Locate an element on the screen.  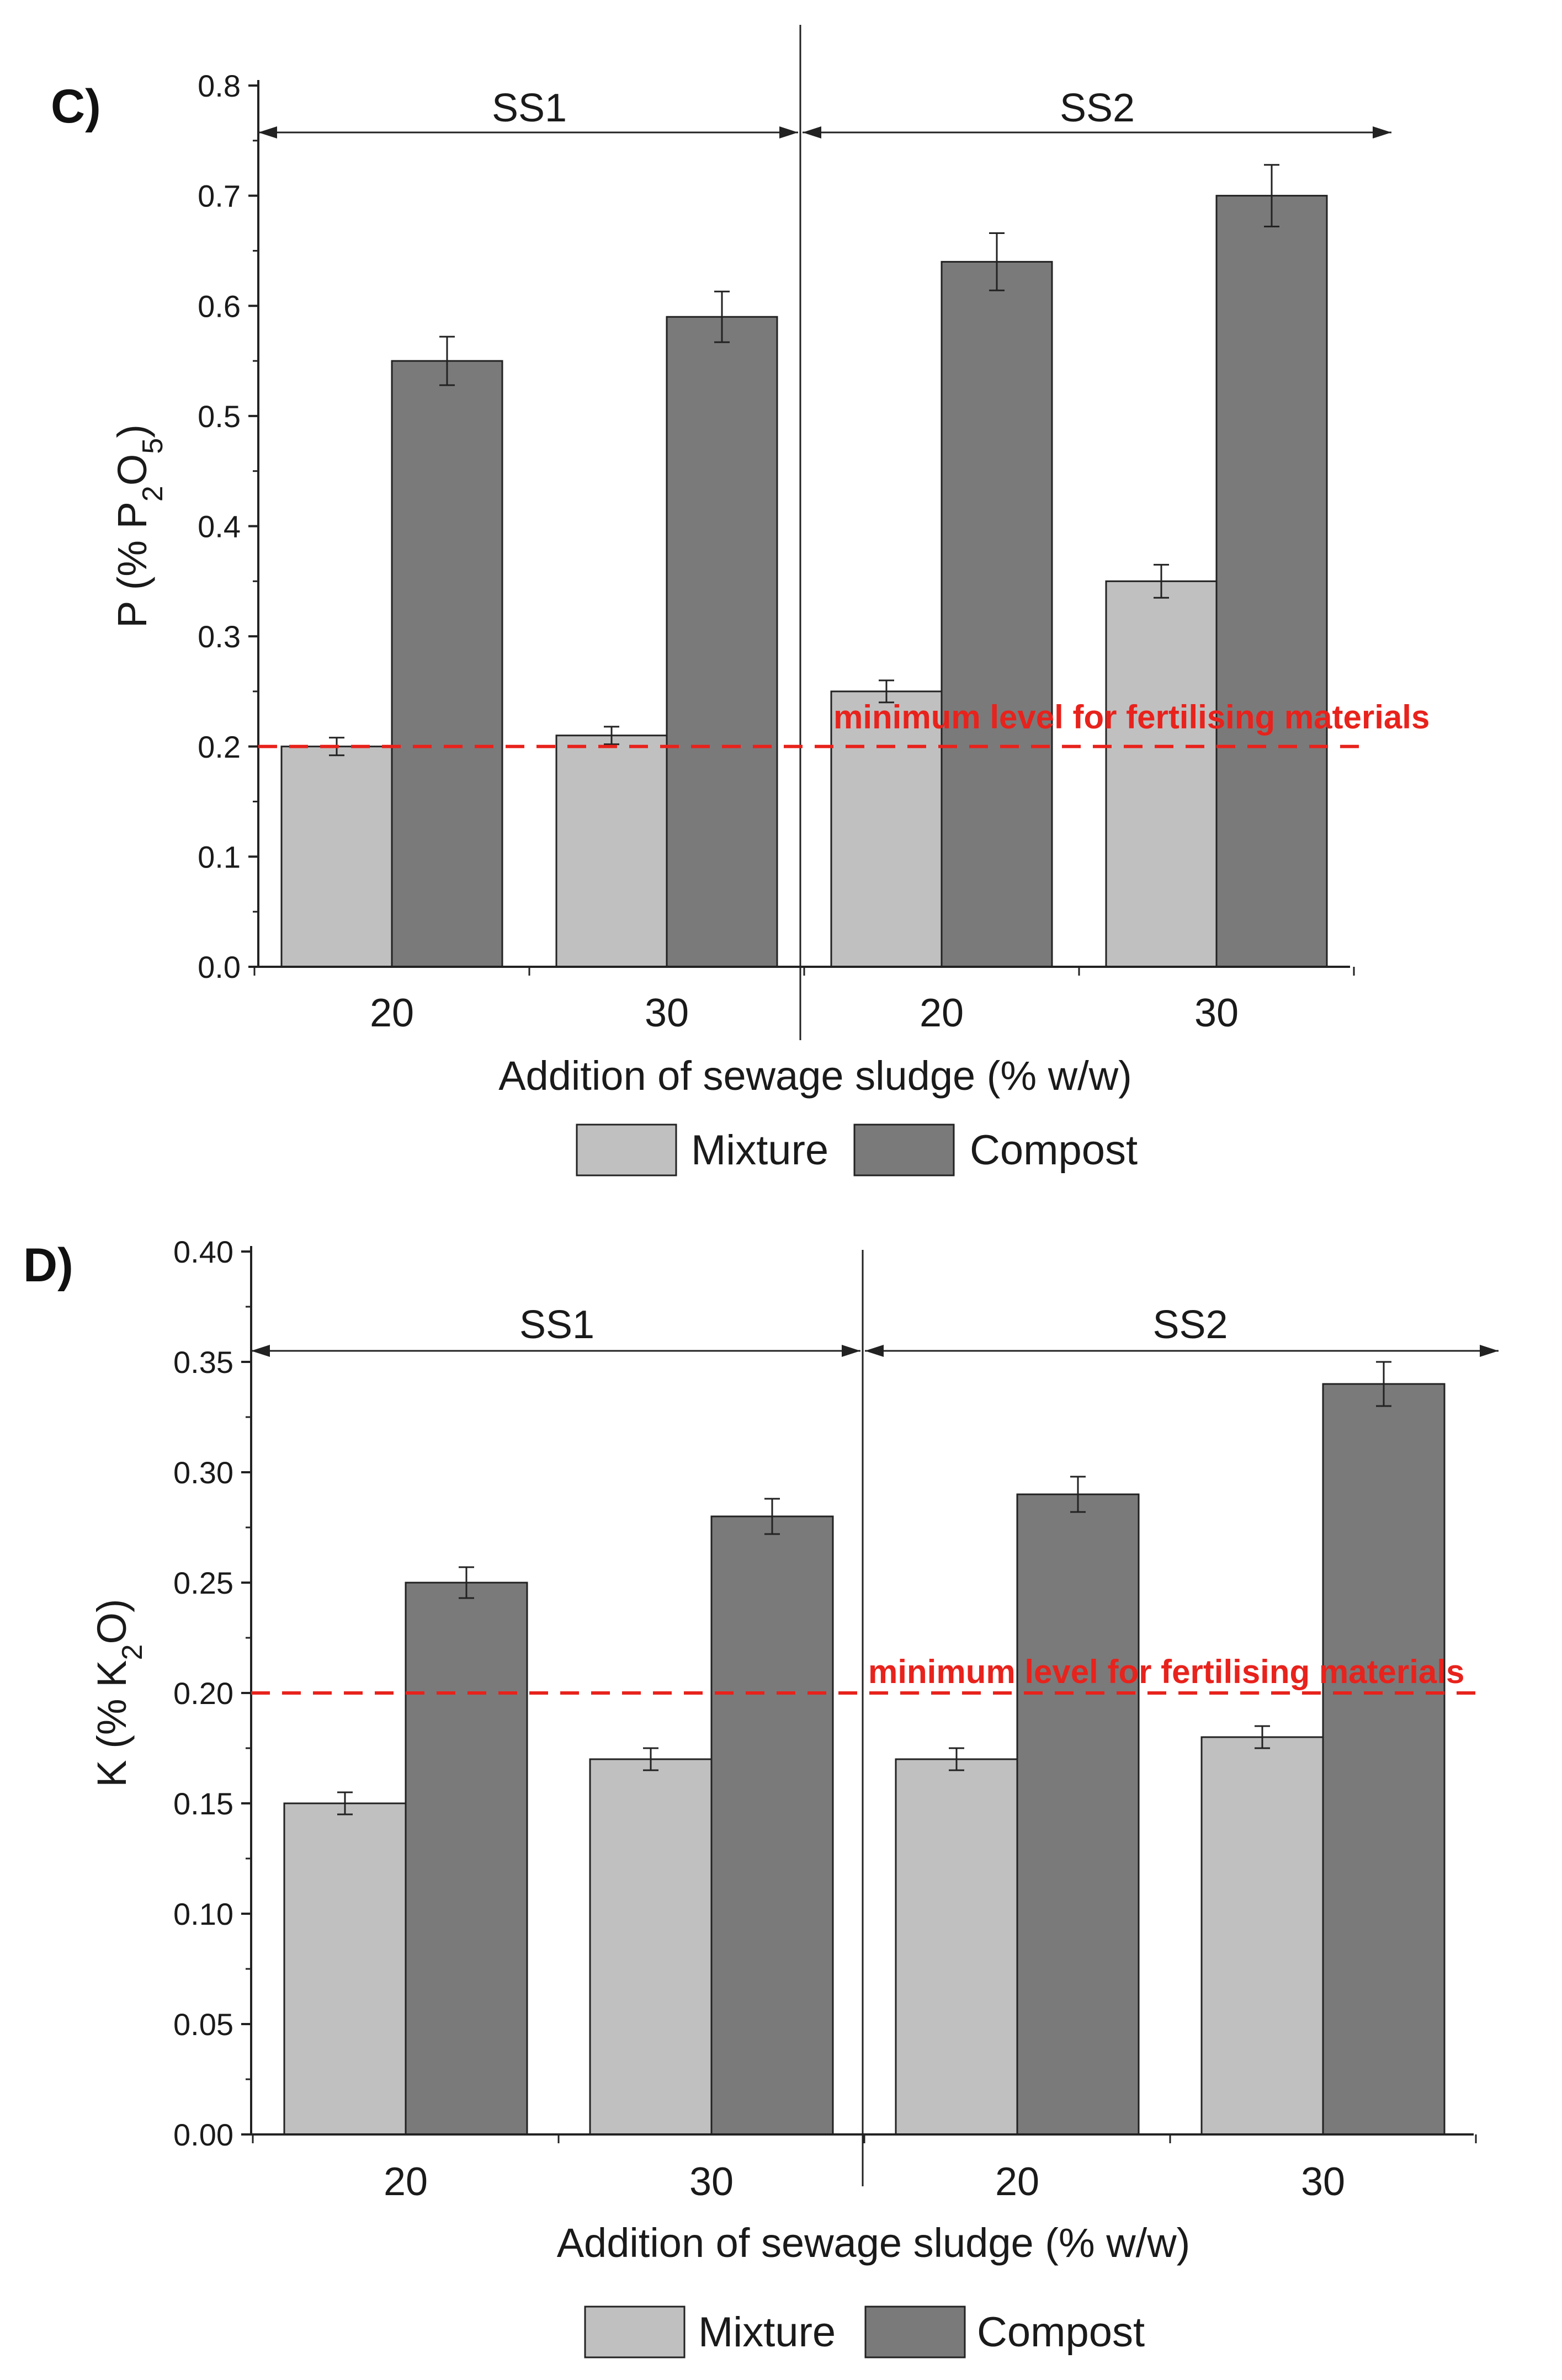
y-axis-title-prefix: P (% P is located at coordinates (132, 565).